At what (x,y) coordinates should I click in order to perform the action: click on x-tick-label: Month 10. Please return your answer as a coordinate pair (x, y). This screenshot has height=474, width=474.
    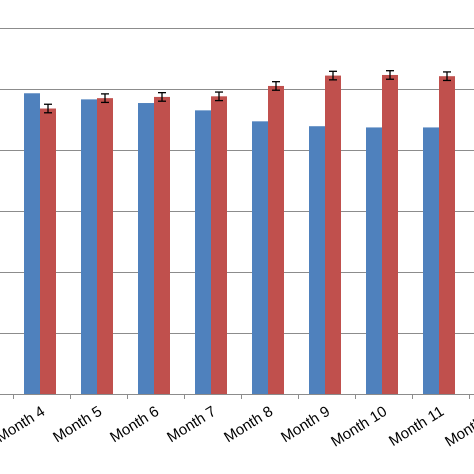
    Looking at the image, I should click on (359, 427).